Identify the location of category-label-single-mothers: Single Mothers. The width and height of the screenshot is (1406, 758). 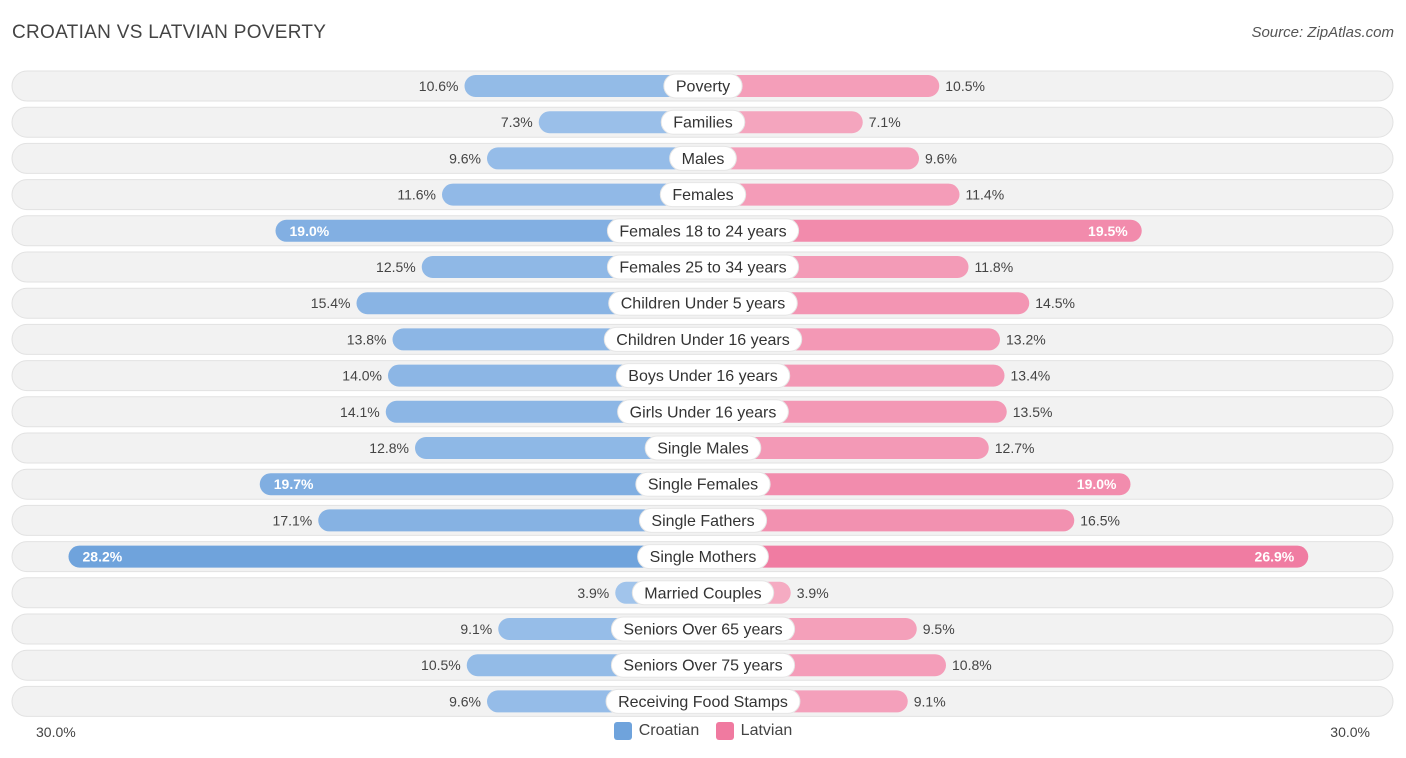
(703, 557).